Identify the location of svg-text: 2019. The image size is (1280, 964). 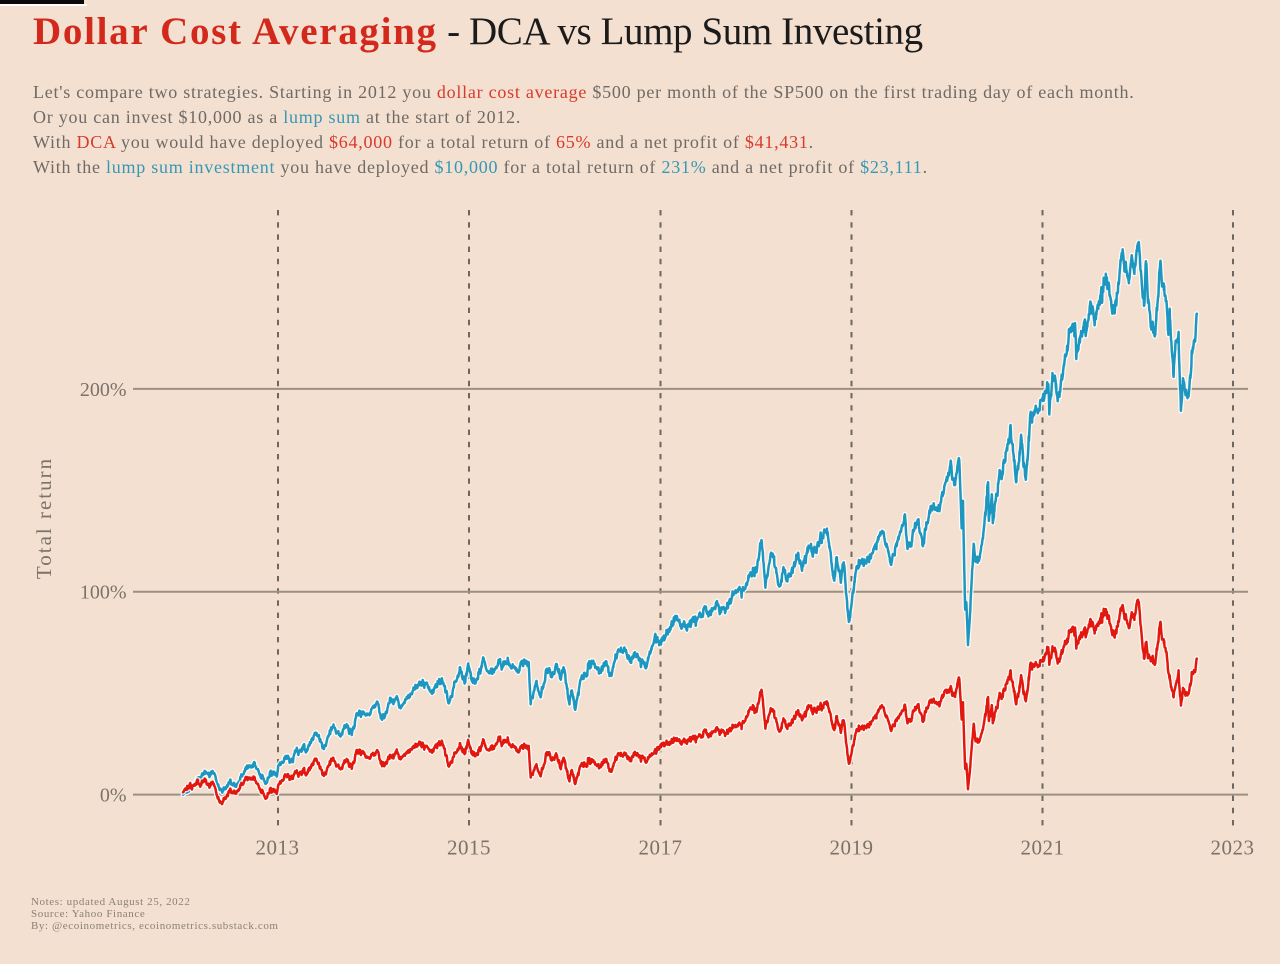
(852, 847).